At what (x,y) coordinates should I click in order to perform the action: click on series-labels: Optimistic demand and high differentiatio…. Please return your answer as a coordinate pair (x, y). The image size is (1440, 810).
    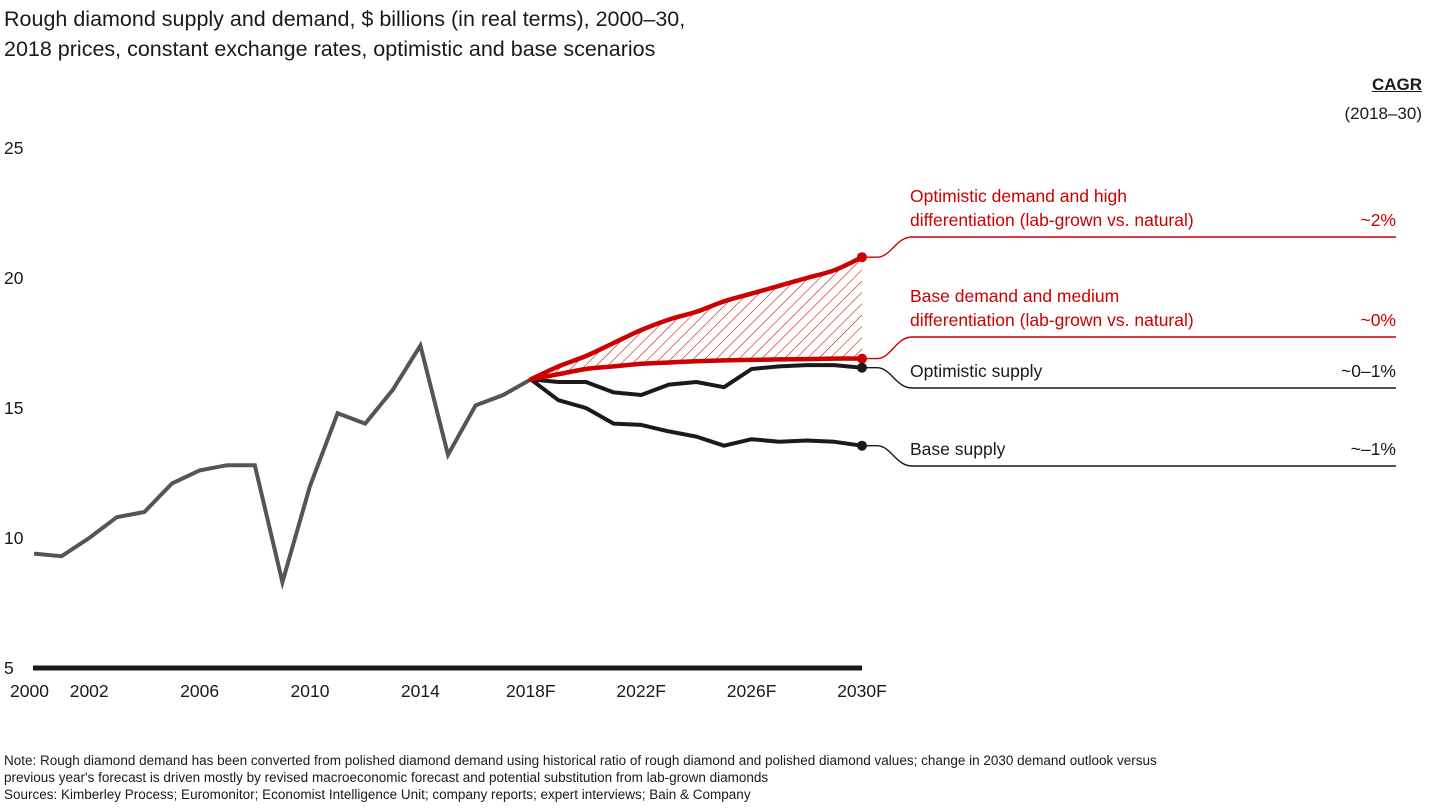
    Looking at the image, I should click on (1126, 326).